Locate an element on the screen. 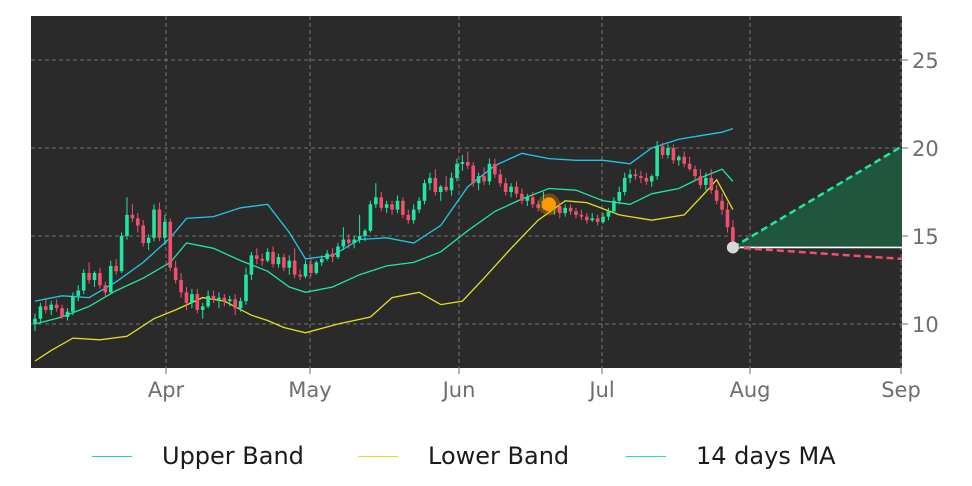  y-tick-label: 10 is located at coordinates (925, 325).